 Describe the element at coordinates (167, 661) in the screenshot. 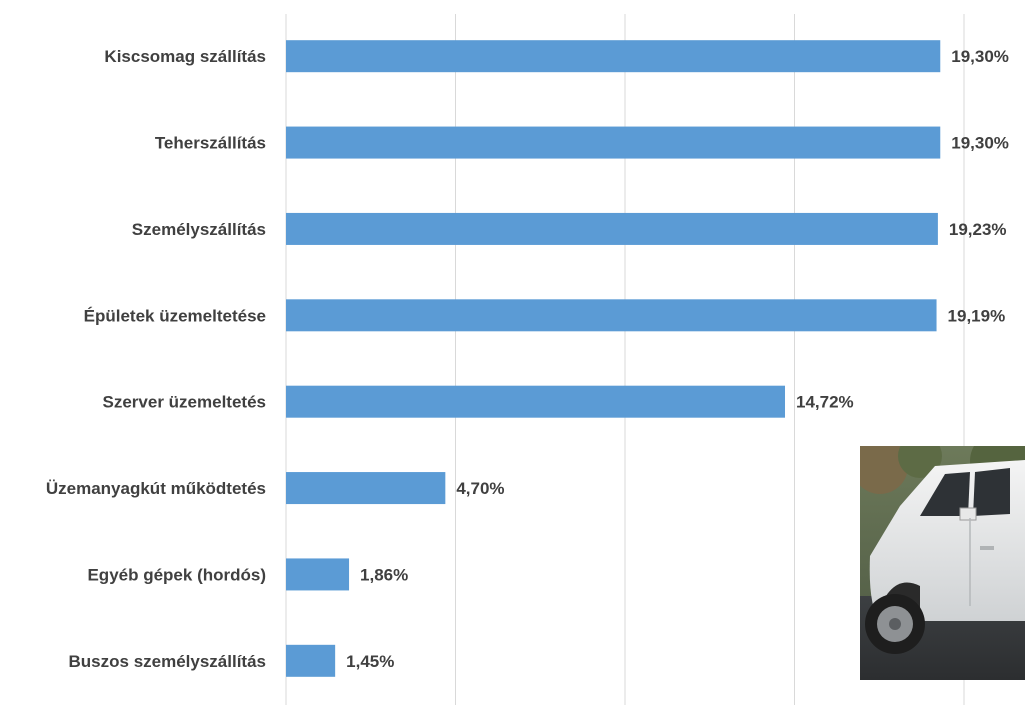

I see `category-label: Buszos személyszállítás` at that location.